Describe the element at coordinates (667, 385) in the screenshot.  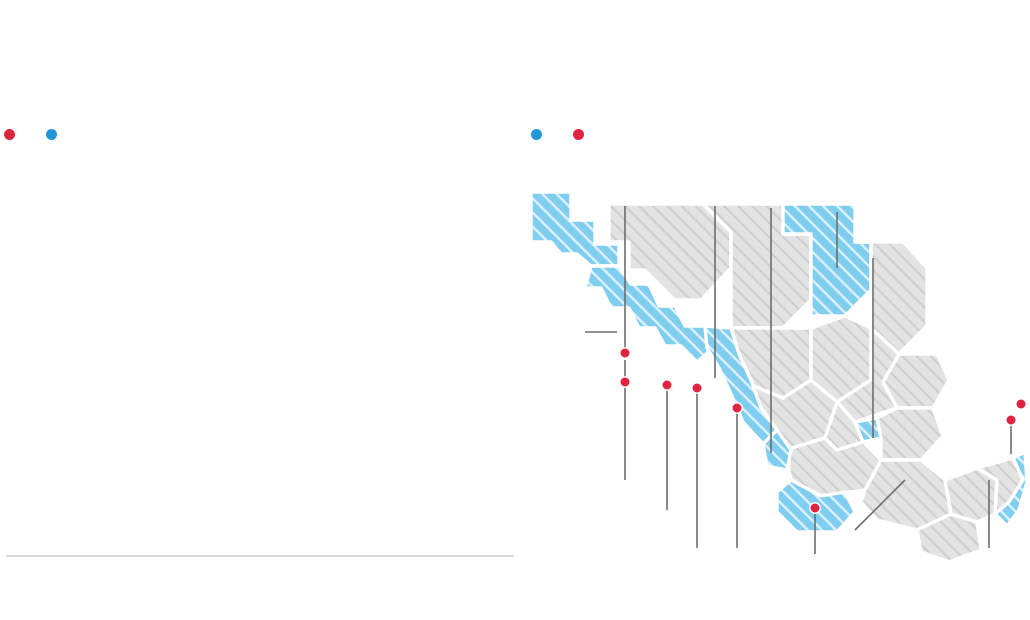
I see `dot-culiacan` at that location.